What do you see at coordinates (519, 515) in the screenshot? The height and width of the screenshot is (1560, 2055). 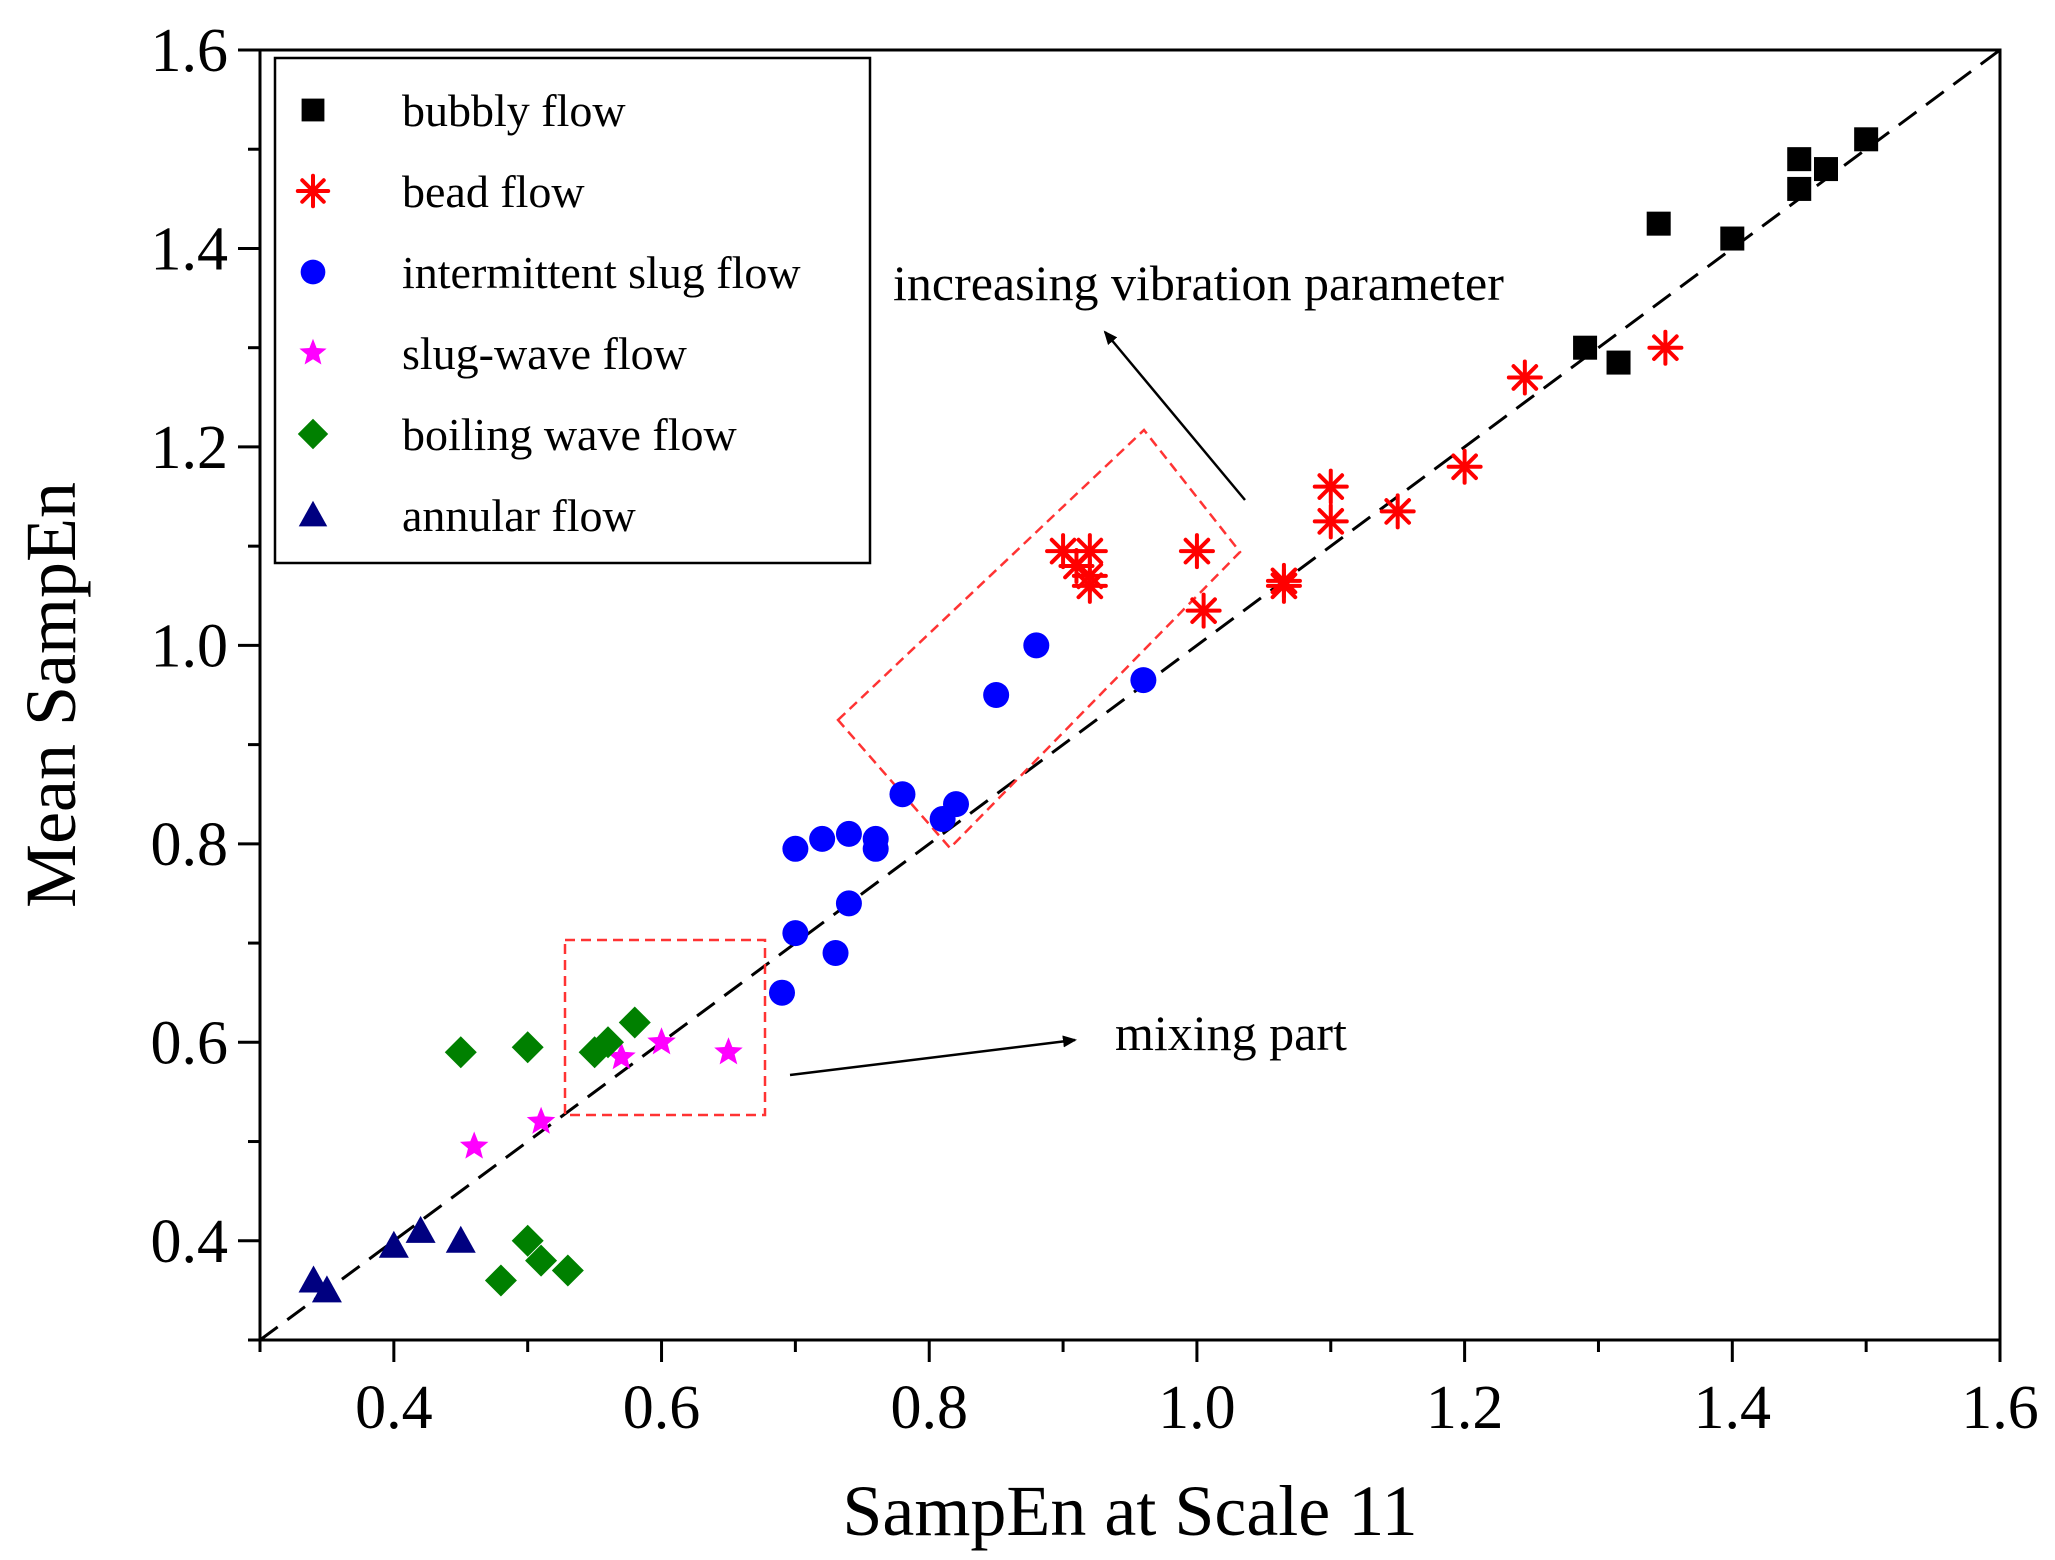 I see `legend-label-annular-flow: annular flow` at bounding box center [519, 515].